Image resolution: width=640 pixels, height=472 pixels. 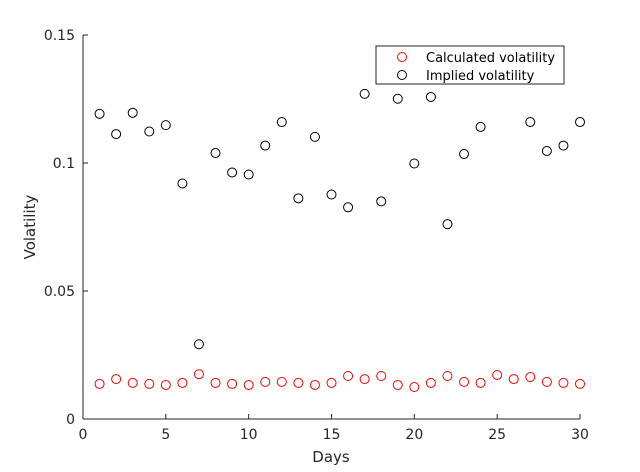 What do you see at coordinates (59, 292) in the screenshot?
I see `y-tick-label: 0.05` at bounding box center [59, 292].